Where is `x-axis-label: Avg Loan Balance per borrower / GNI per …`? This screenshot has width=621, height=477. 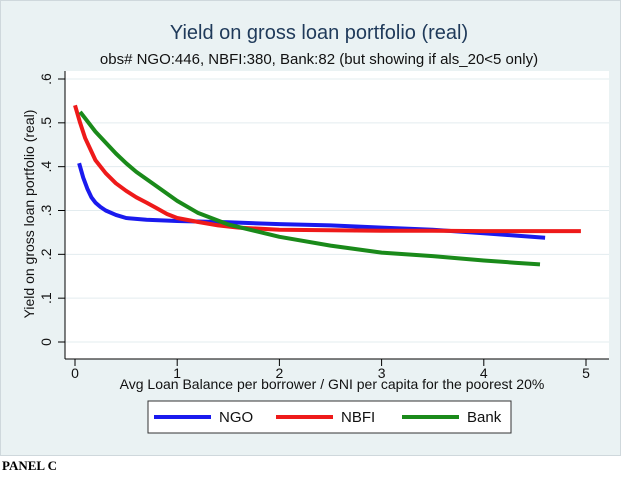
x-axis-label: Avg Loan Balance per borrower / GNI per … is located at coordinates (332, 384).